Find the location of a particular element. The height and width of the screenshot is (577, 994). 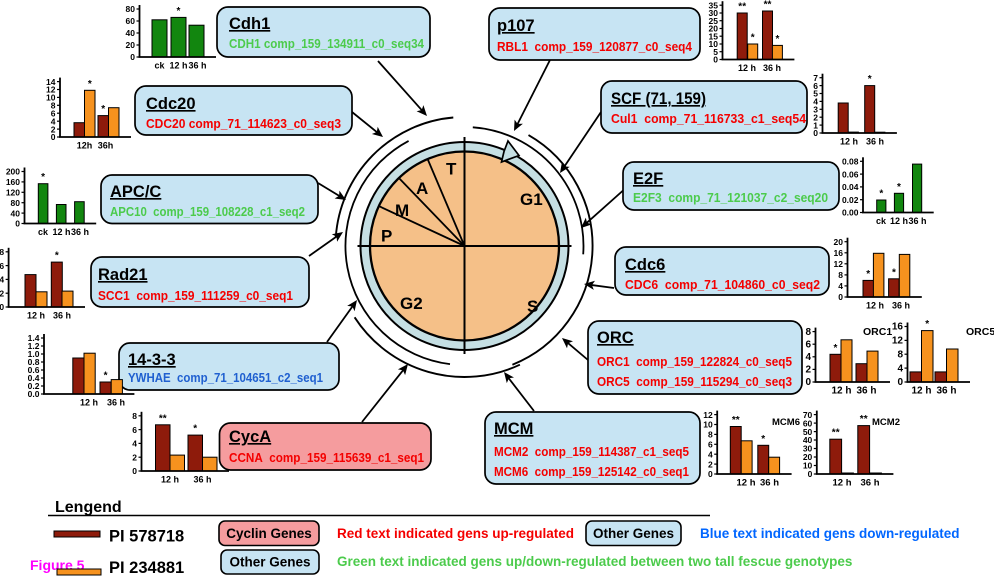

svg-text: 60 is located at coordinates (131, 21).